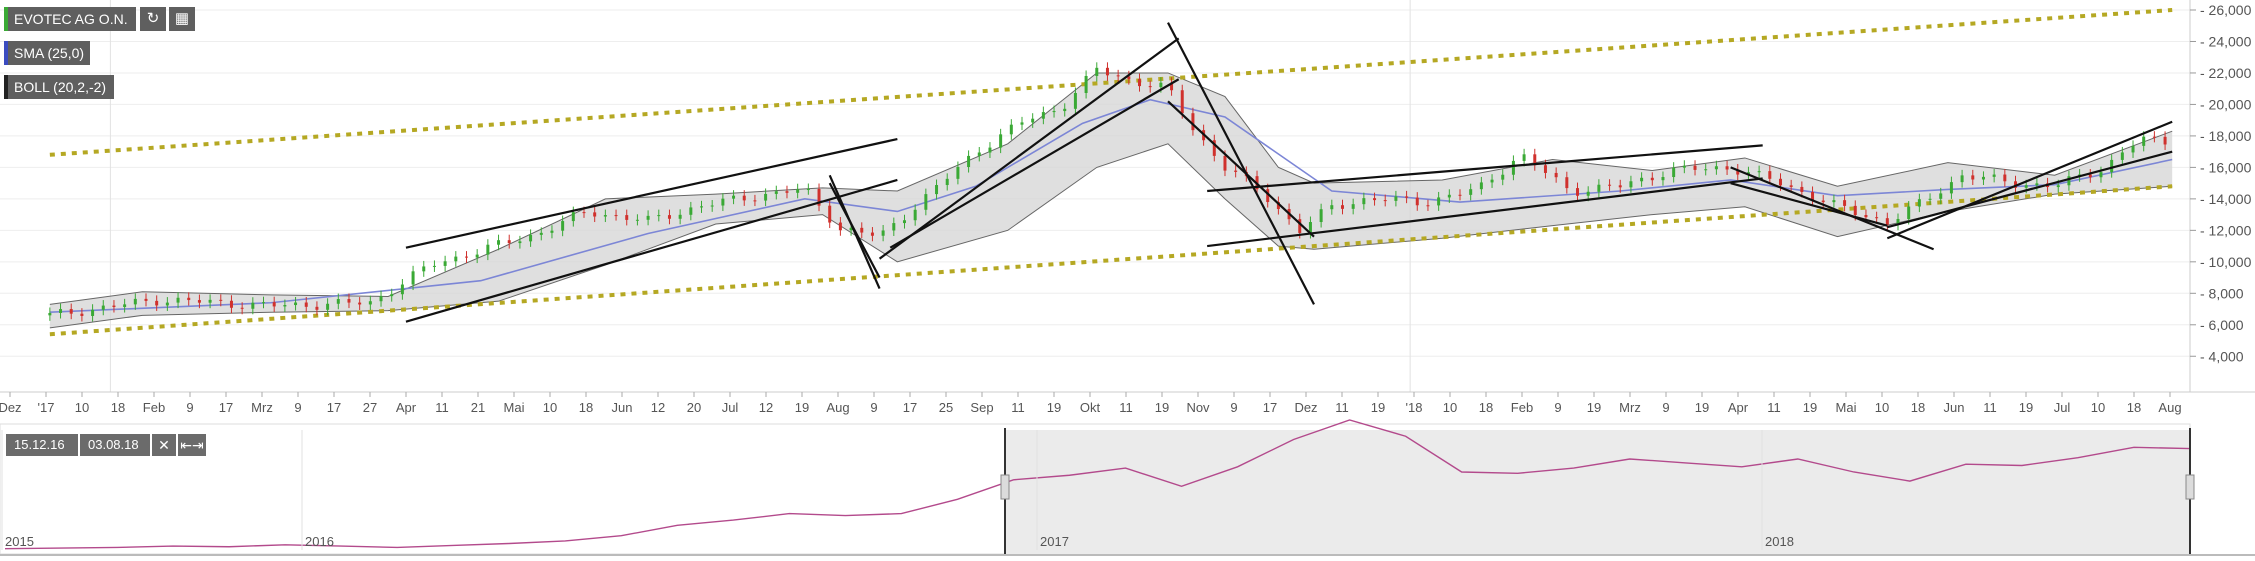  What do you see at coordinates (1846, 407) in the screenshot?
I see `x-tick-label: Mai` at bounding box center [1846, 407].